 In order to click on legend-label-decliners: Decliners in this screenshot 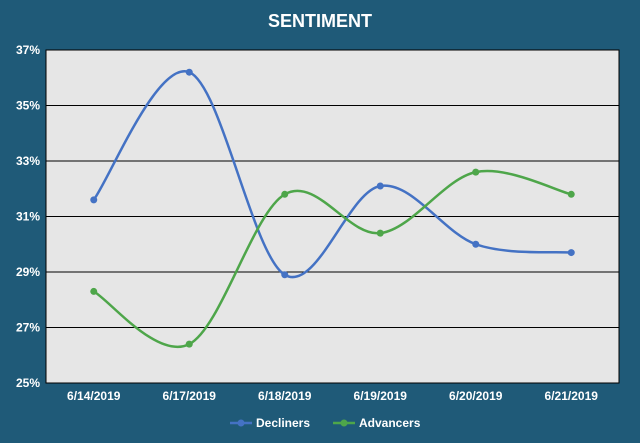, I will do `click(283, 423)`.